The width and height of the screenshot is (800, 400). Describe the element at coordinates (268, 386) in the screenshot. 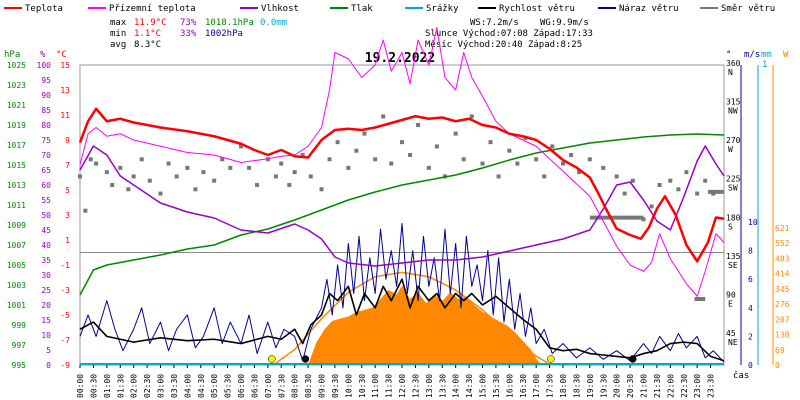

I see `time-tick-label: 07:00` at that location.